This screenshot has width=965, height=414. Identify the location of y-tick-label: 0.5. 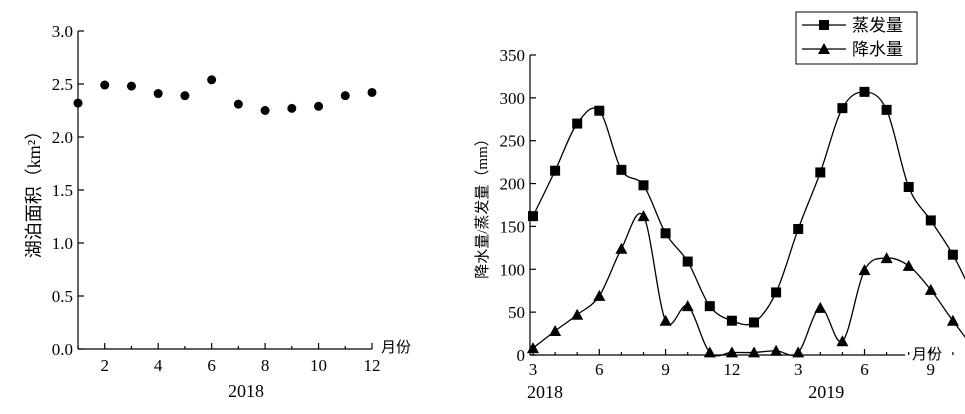
(62, 296).